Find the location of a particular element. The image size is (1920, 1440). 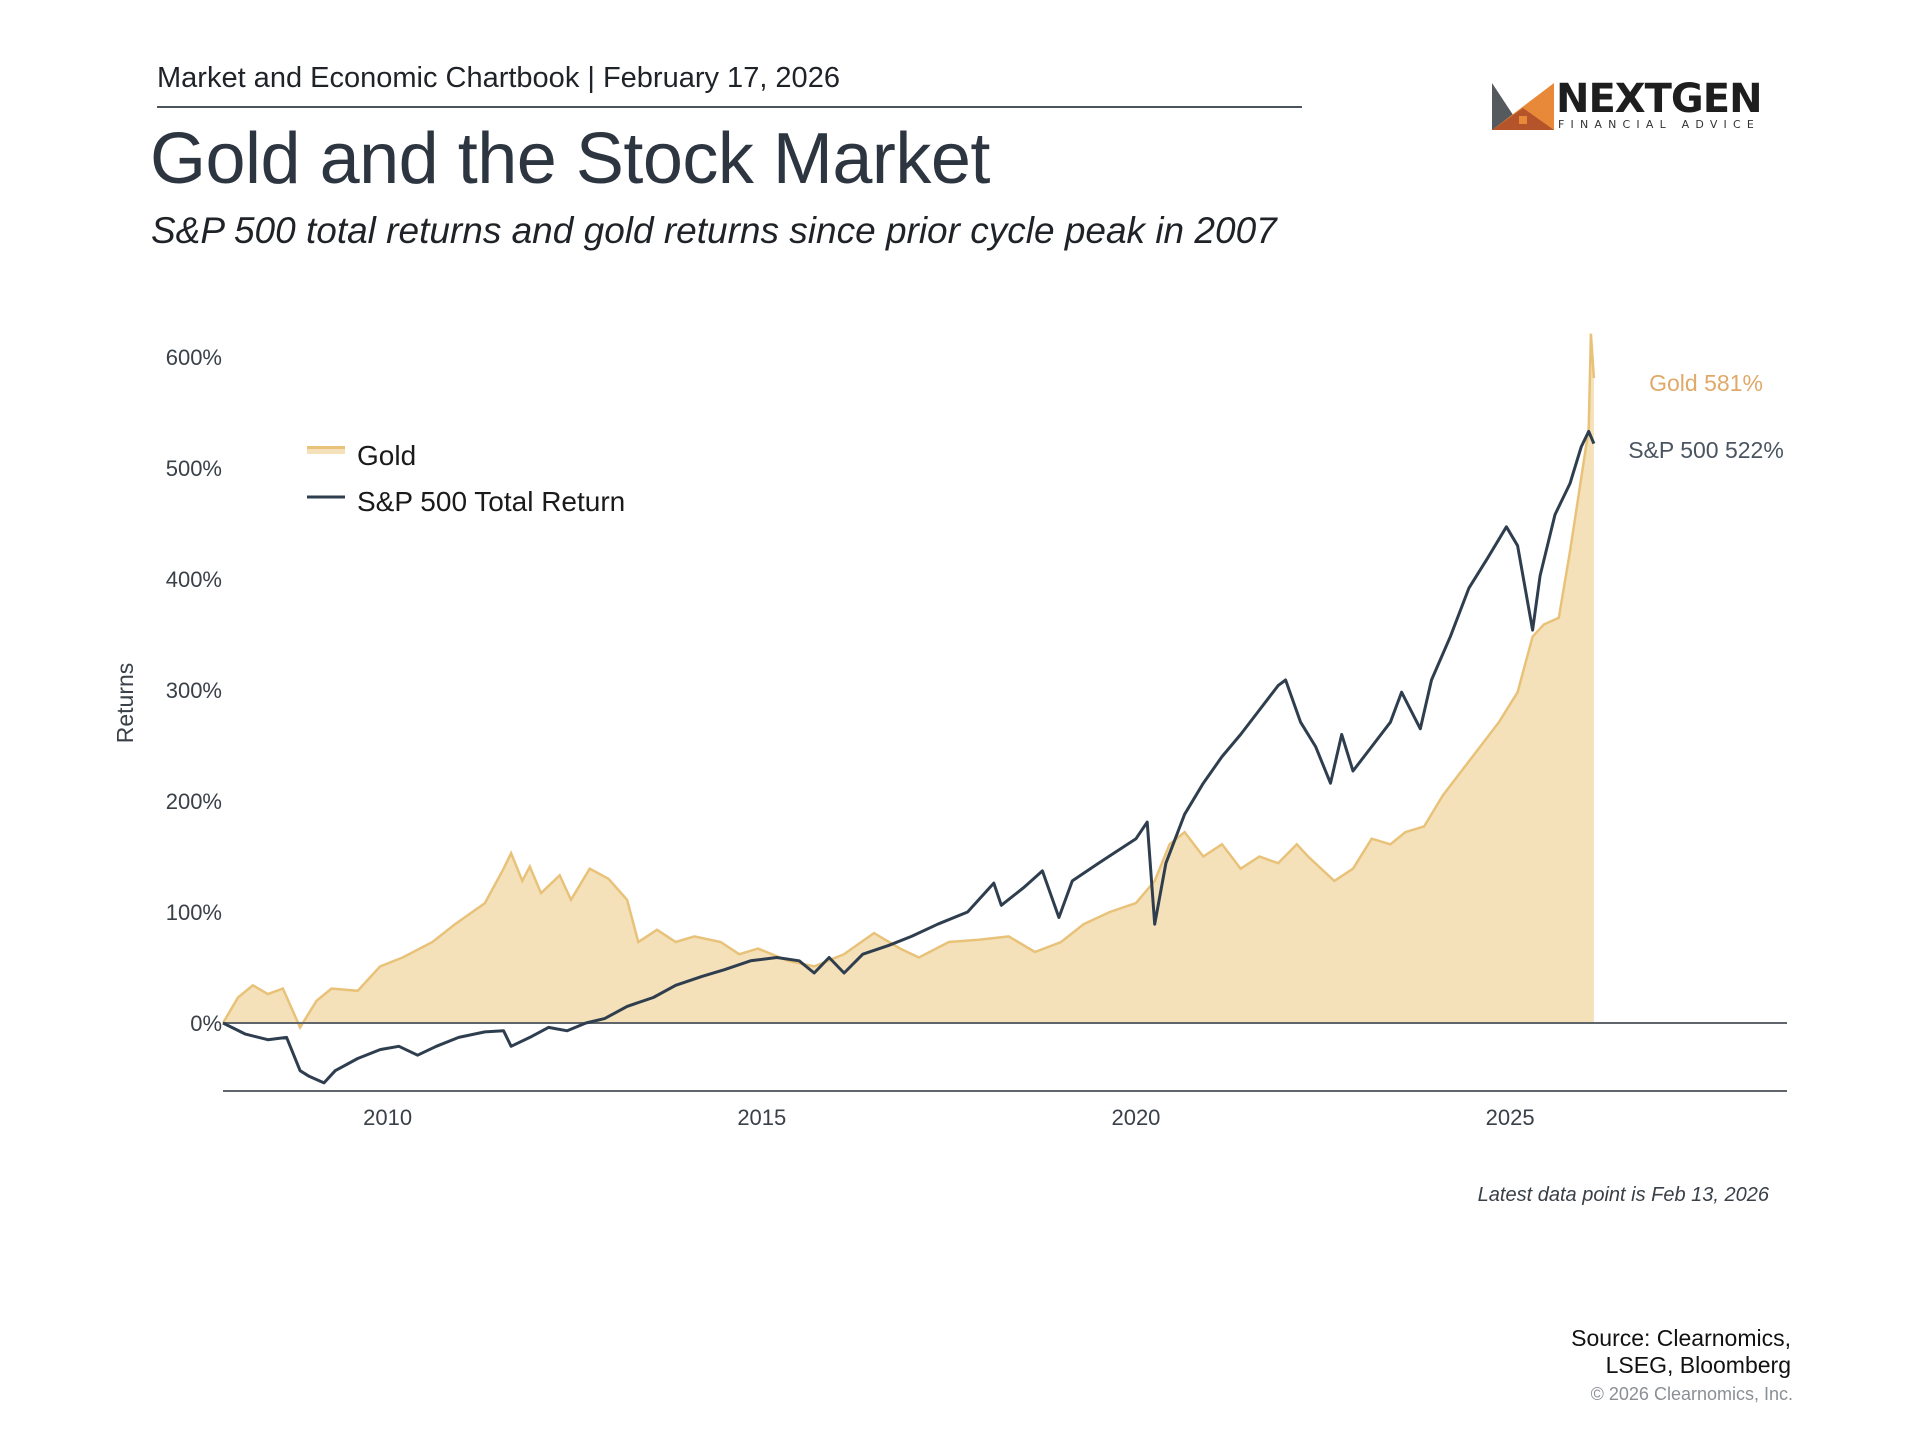

copyright: © 2026 Clearnomics, Inc. is located at coordinates (1691, 1394).